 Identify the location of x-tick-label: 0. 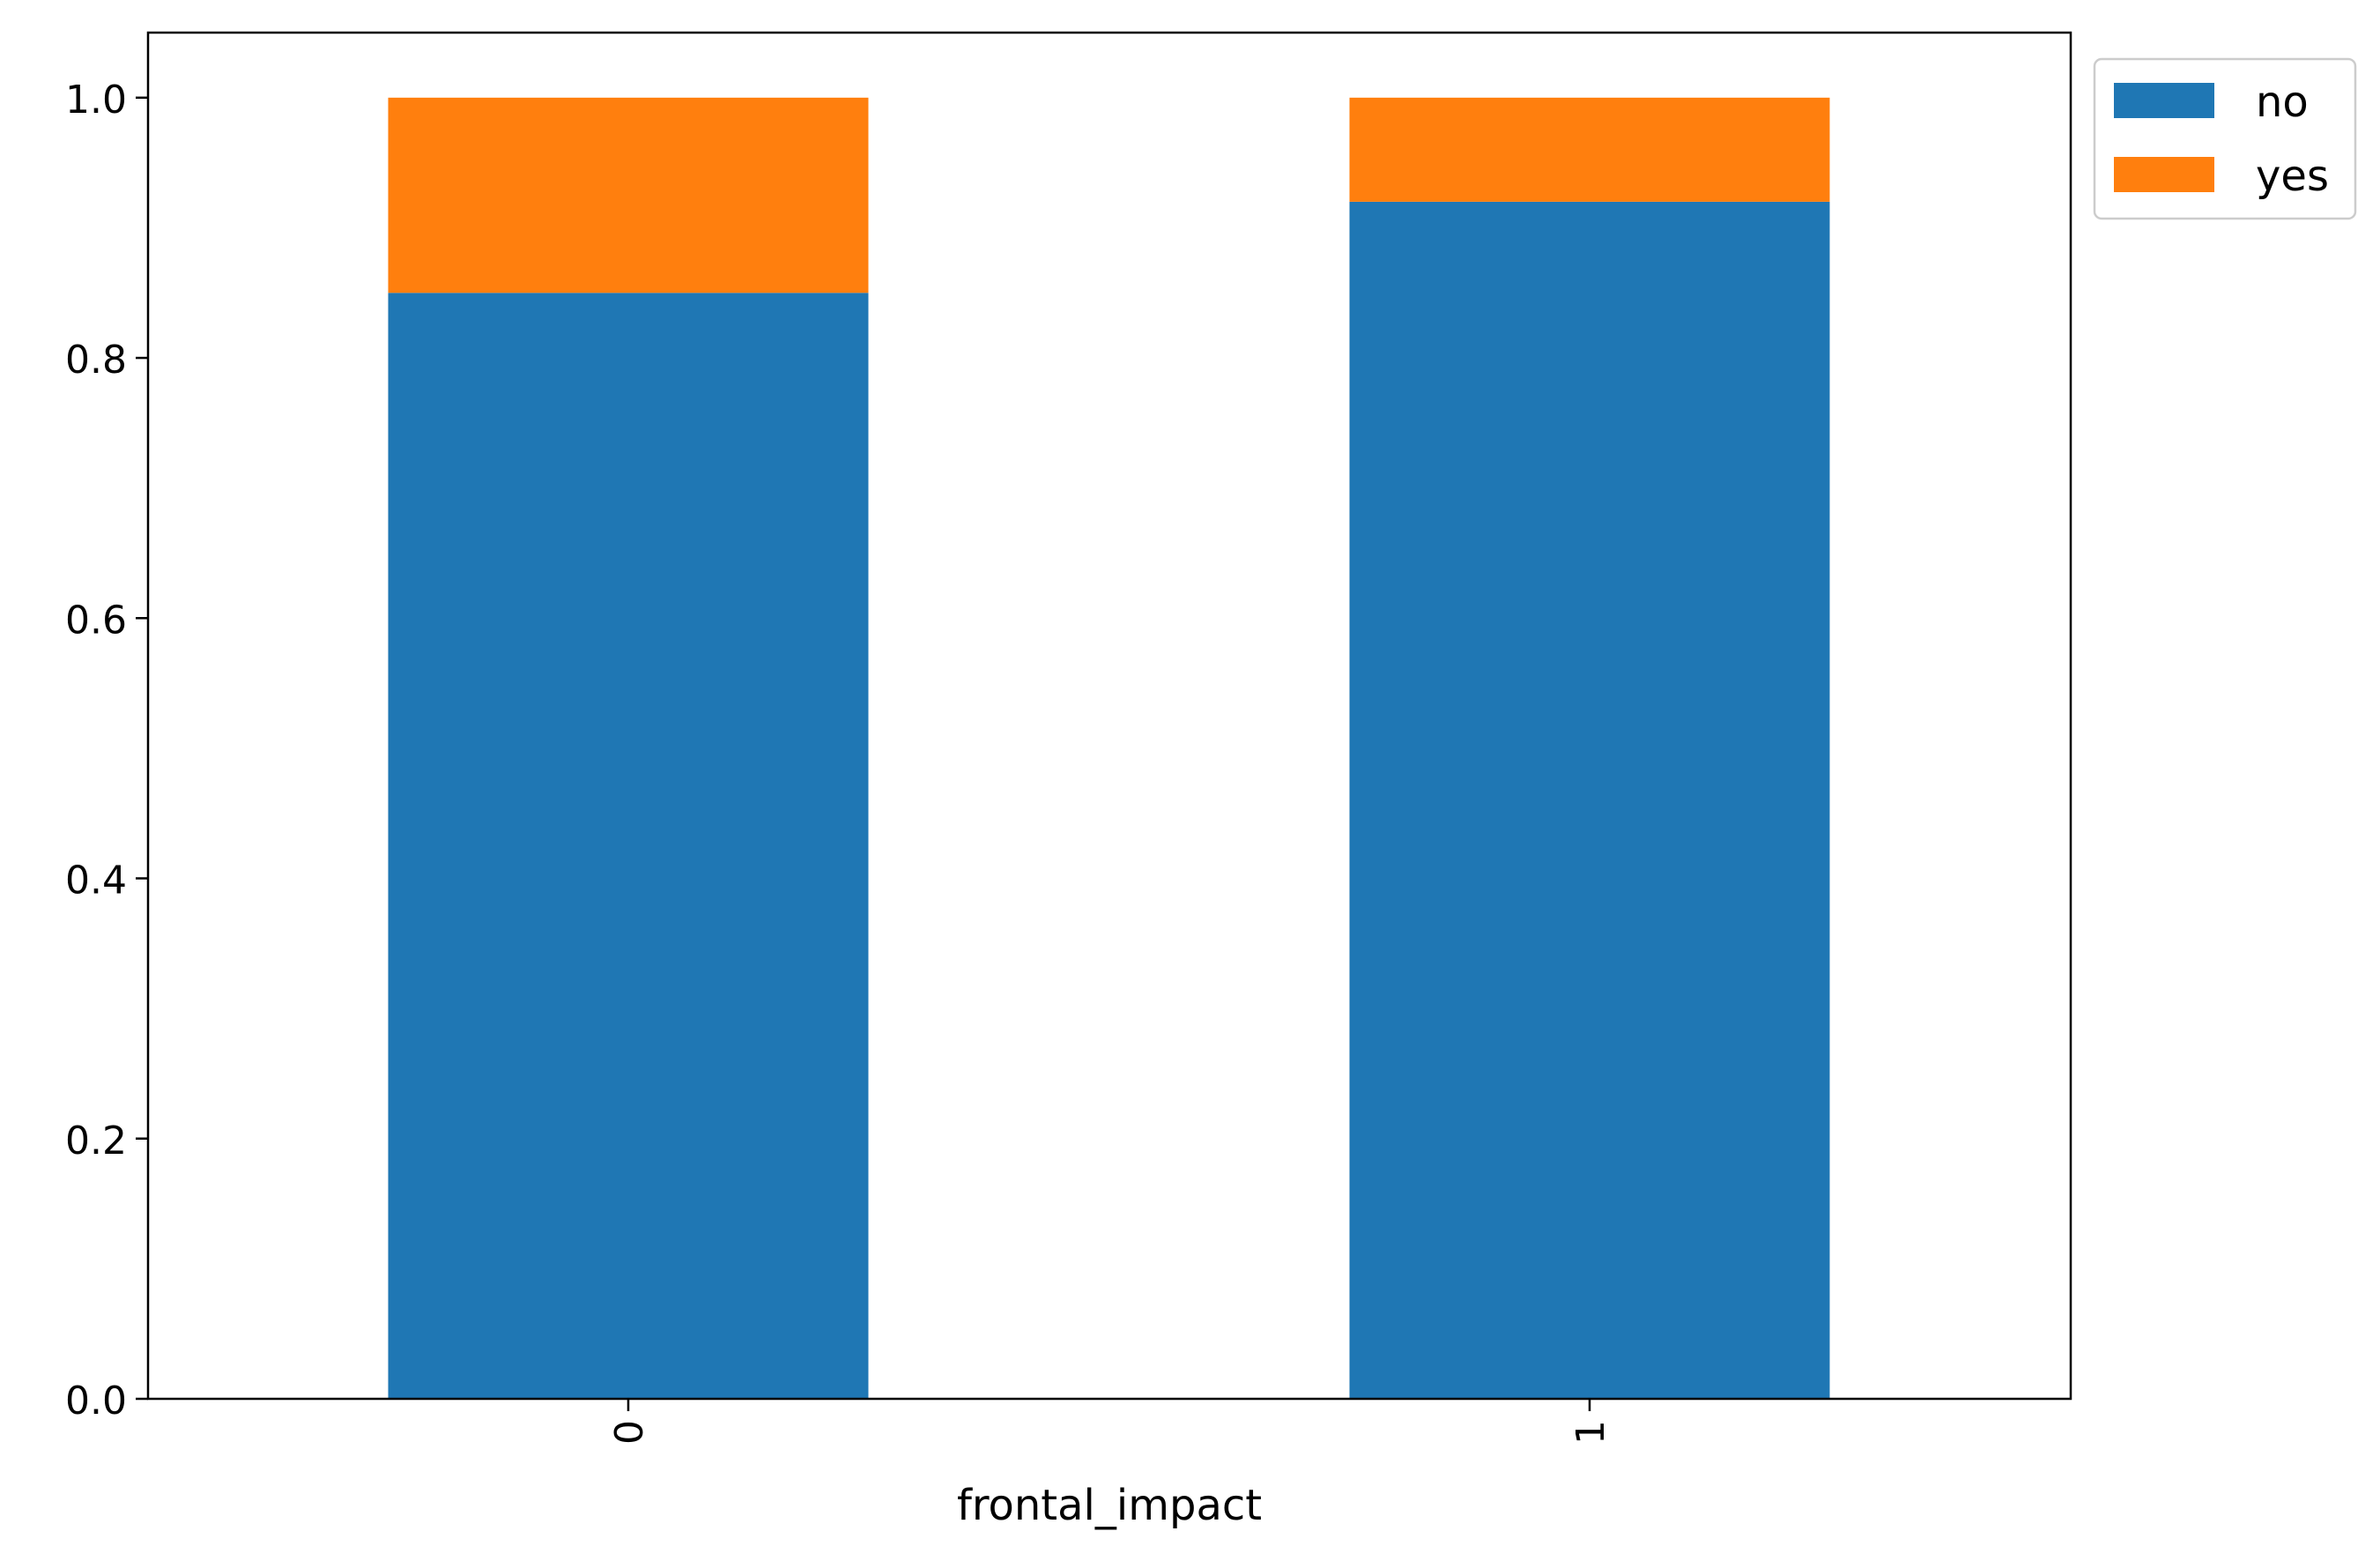
(629, 1432).